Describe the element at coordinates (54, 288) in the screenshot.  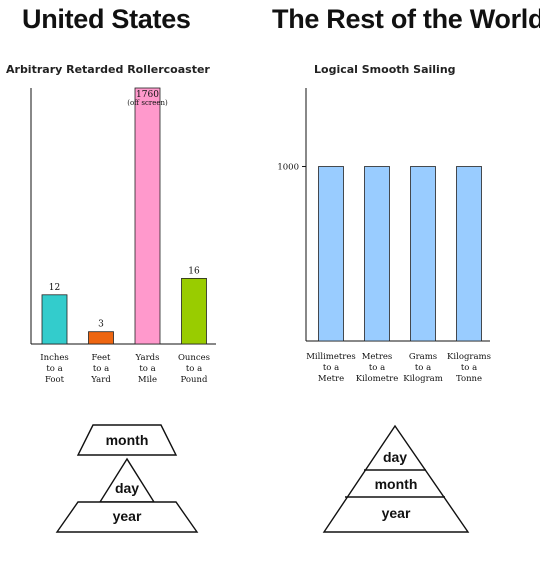
I see `us-bar-value-label: 12` at that location.